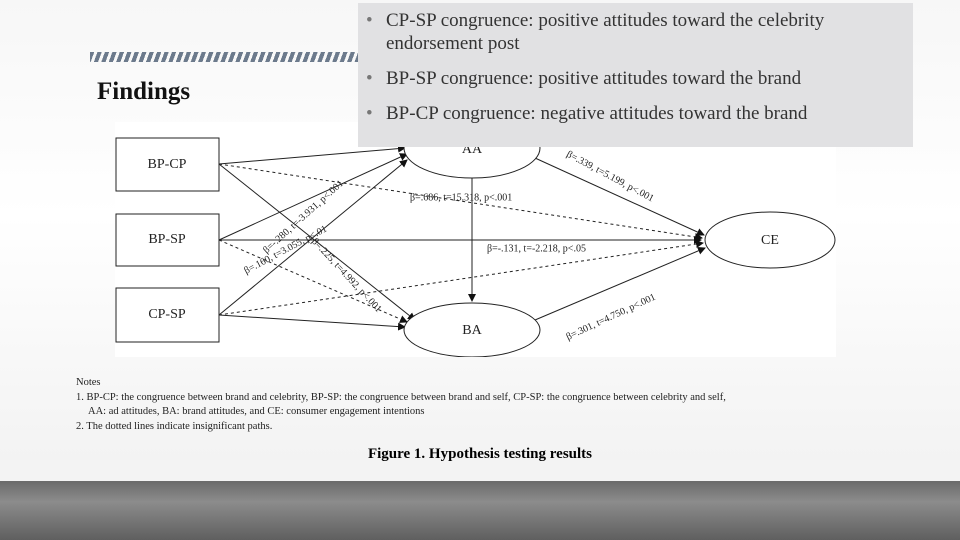  I want to click on floor, so click(480, 510).